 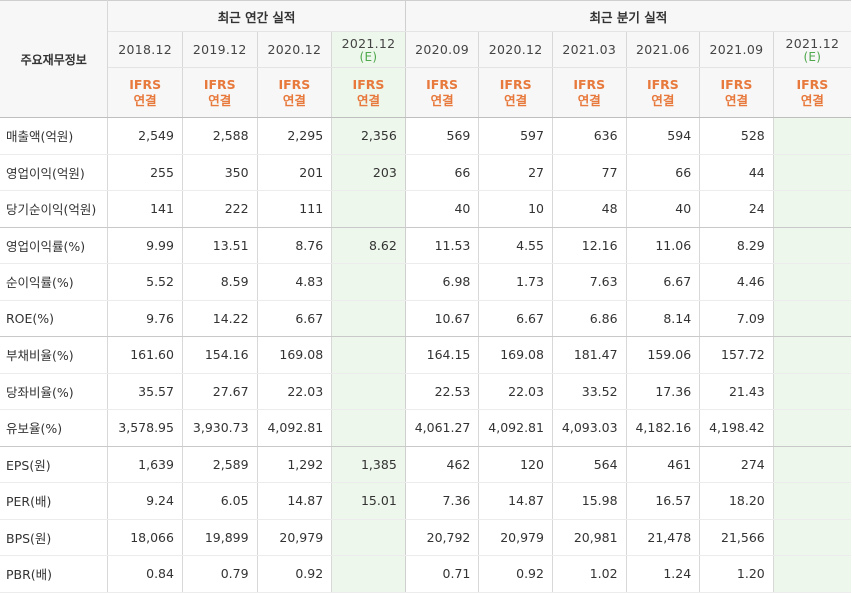 I want to click on value-cell: 21,478, so click(x=662, y=537).